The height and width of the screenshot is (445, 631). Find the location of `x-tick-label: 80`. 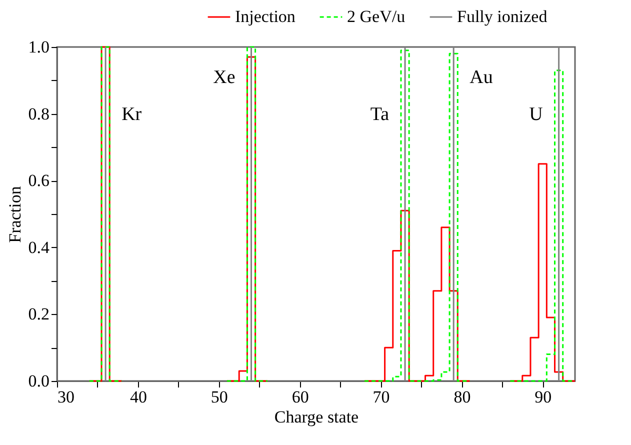

x-tick-label: 80 is located at coordinates (462, 397).